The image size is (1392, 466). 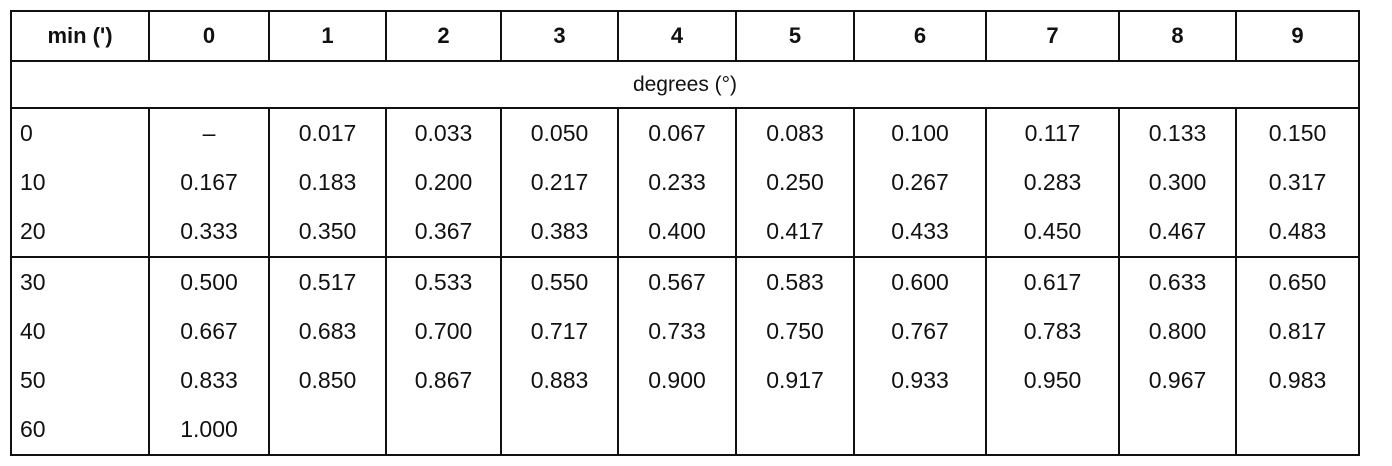 What do you see at coordinates (327, 132) in the screenshot?
I see `value-cell: 0.017` at bounding box center [327, 132].